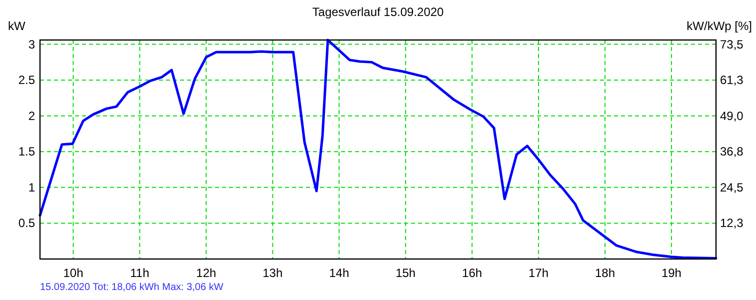 This screenshot has height=300, width=756. Describe the element at coordinates (27, 80) in the screenshot. I see `y-tick-label: 2.5` at that location.